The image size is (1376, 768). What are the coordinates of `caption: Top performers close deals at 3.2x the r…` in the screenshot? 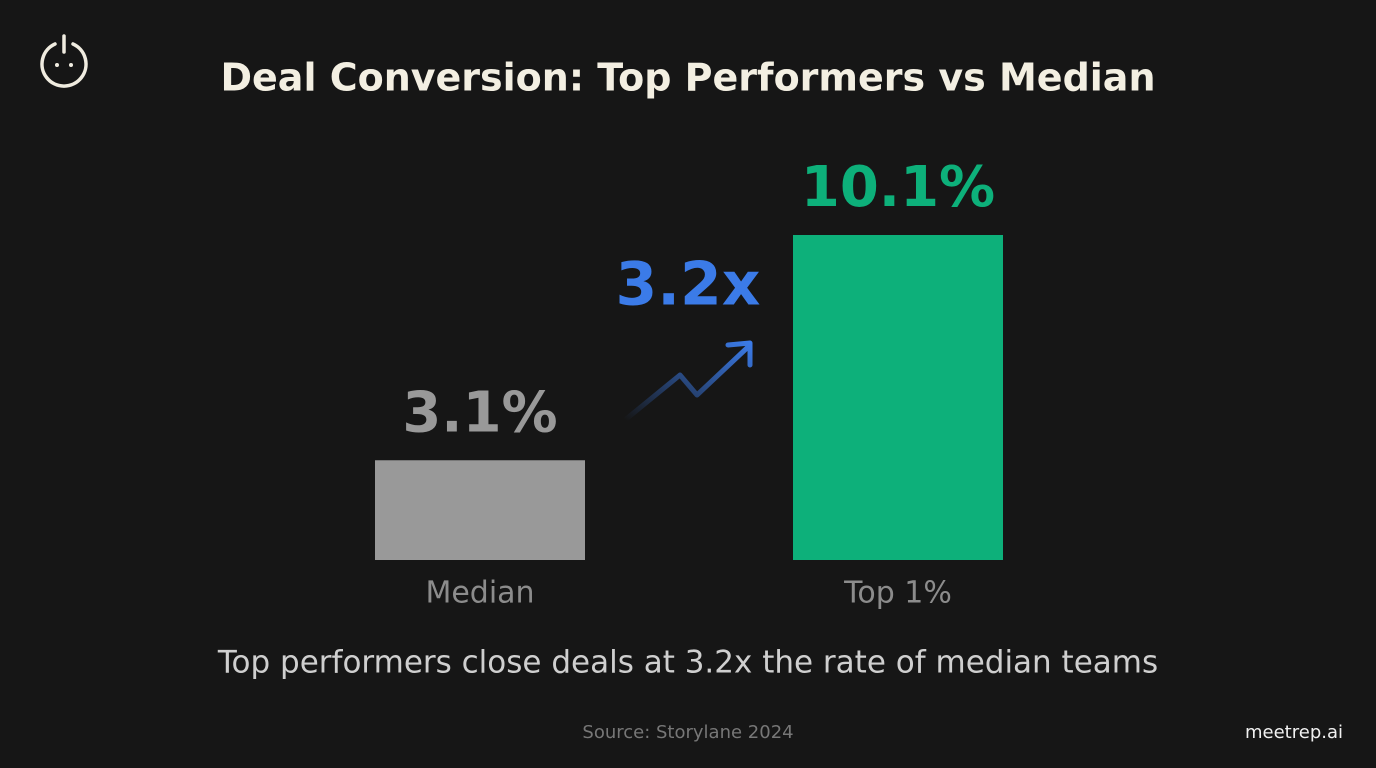 It's located at (687, 663).